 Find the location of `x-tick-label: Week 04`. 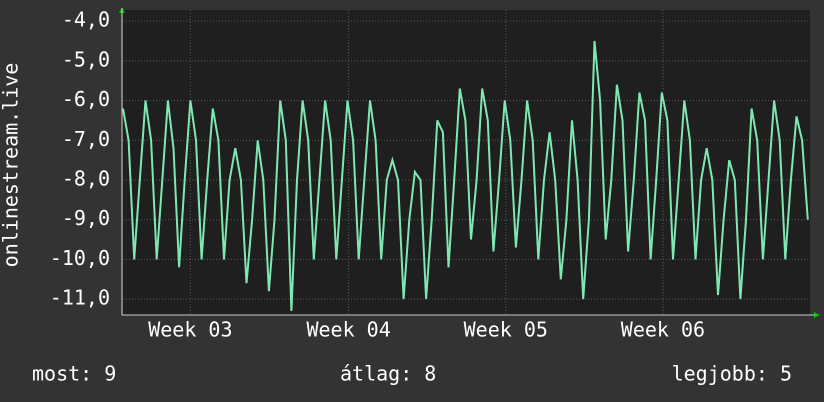

x-tick-label: Week 04 is located at coordinates (348, 330).